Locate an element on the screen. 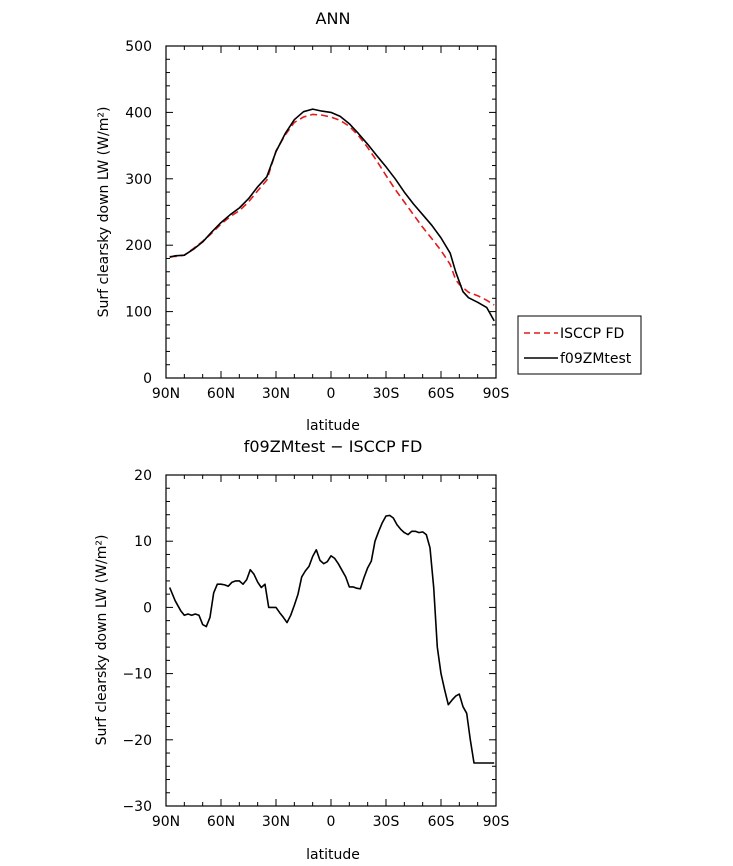 This screenshot has height=866, width=733. series-line-isccp-fd is located at coordinates (332, 209).